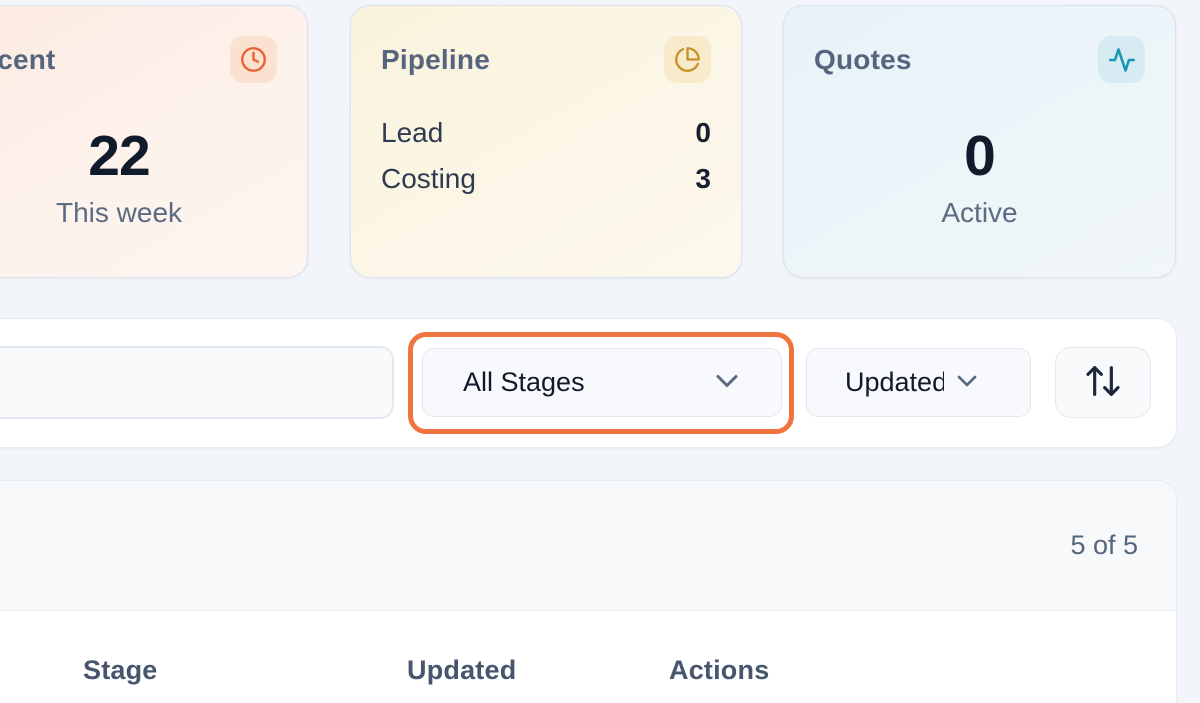  What do you see at coordinates (524, 382) in the screenshot?
I see `stage-filter-value: All Stages` at bounding box center [524, 382].